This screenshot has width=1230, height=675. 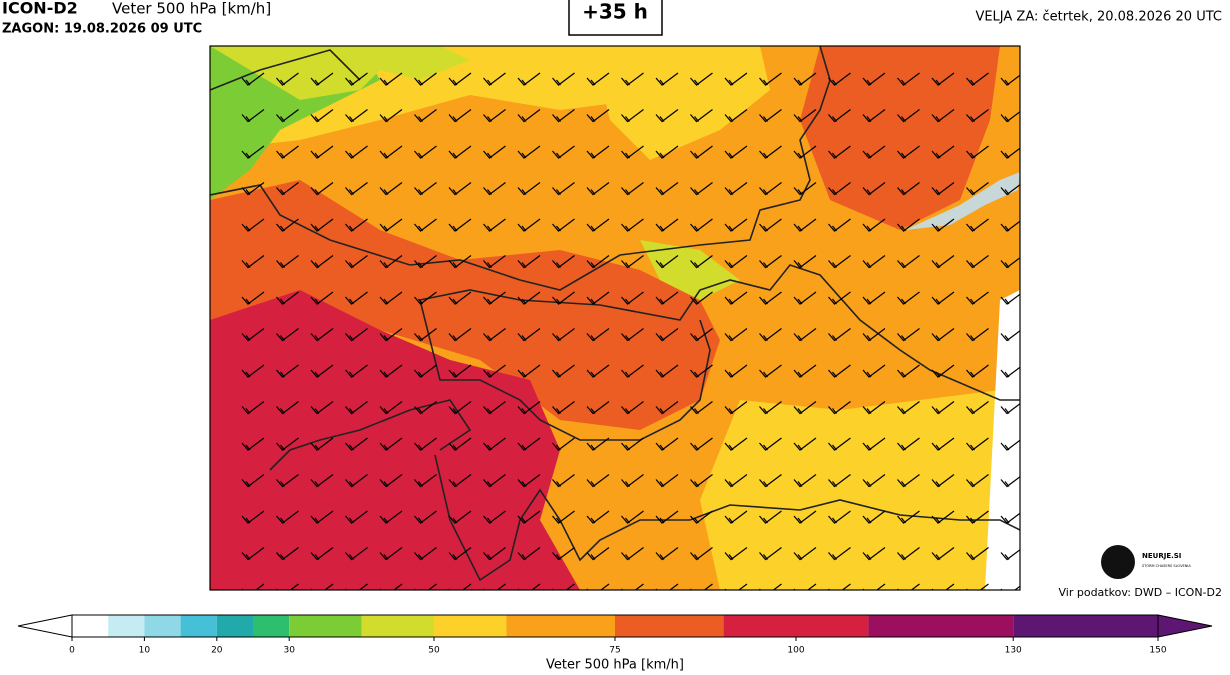 I want to click on colorbar-tick-label: 150, so click(x=1157, y=651).